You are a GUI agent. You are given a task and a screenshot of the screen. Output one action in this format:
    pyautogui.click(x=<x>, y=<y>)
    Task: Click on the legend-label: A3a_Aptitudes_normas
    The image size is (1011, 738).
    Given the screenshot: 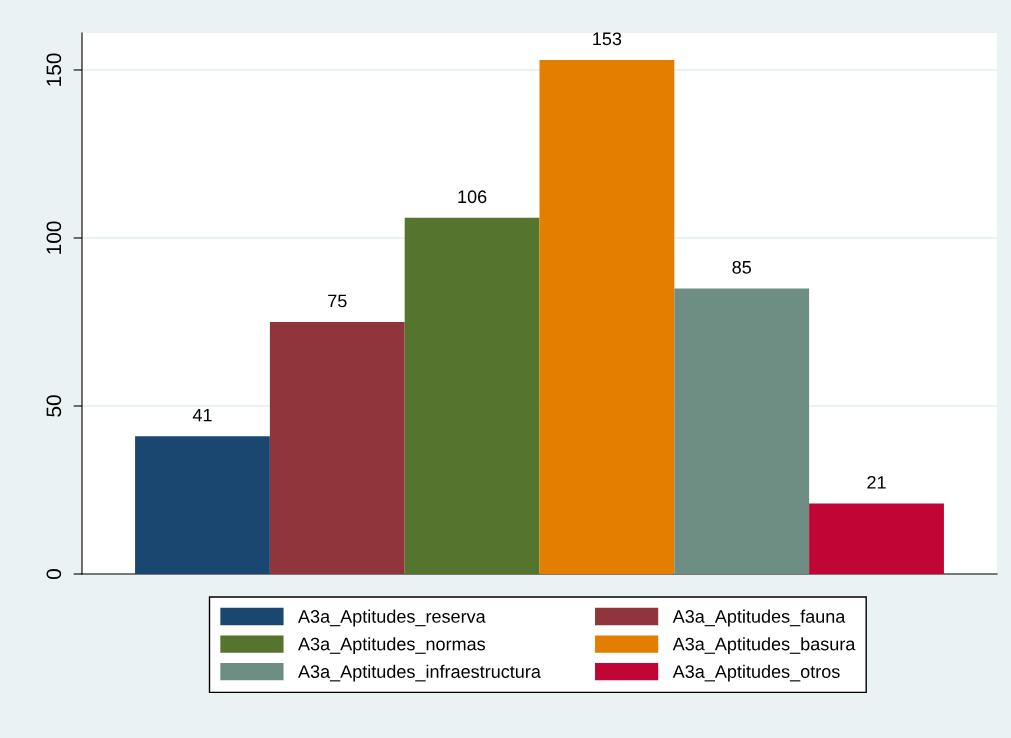 What is the action you would take?
    pyautogui.click(x=392, y=645)
    